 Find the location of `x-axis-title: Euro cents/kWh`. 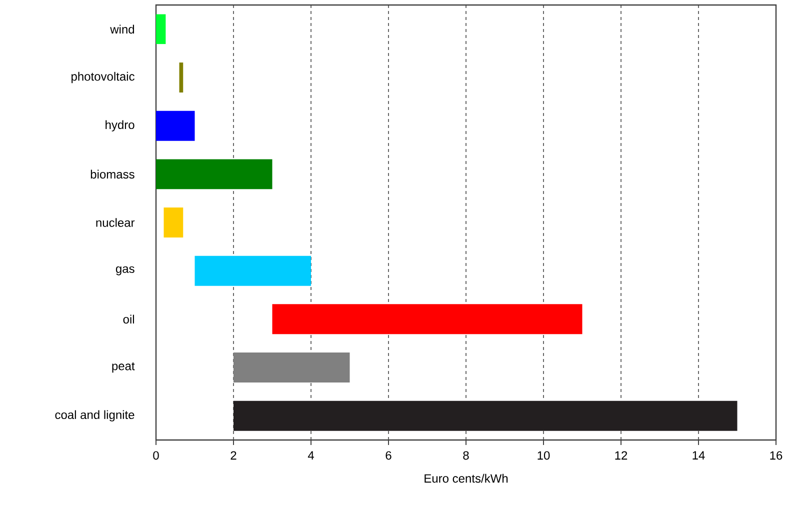

x-axis-title: Euro cents/kWh is located at coordinates (466, 478).